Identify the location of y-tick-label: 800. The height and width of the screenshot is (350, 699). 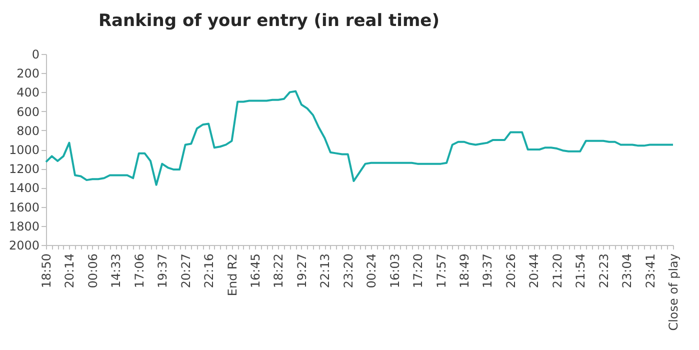
(28, 131).